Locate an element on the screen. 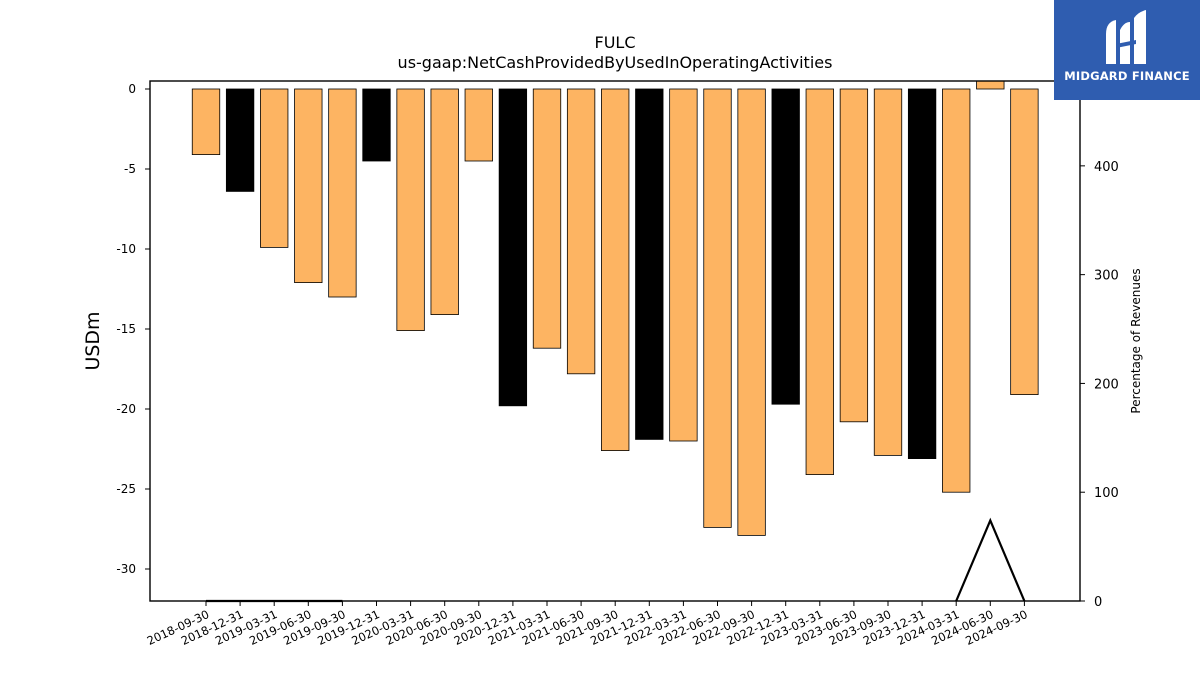  percentage-line-layer is located at coordinates (616, 560).